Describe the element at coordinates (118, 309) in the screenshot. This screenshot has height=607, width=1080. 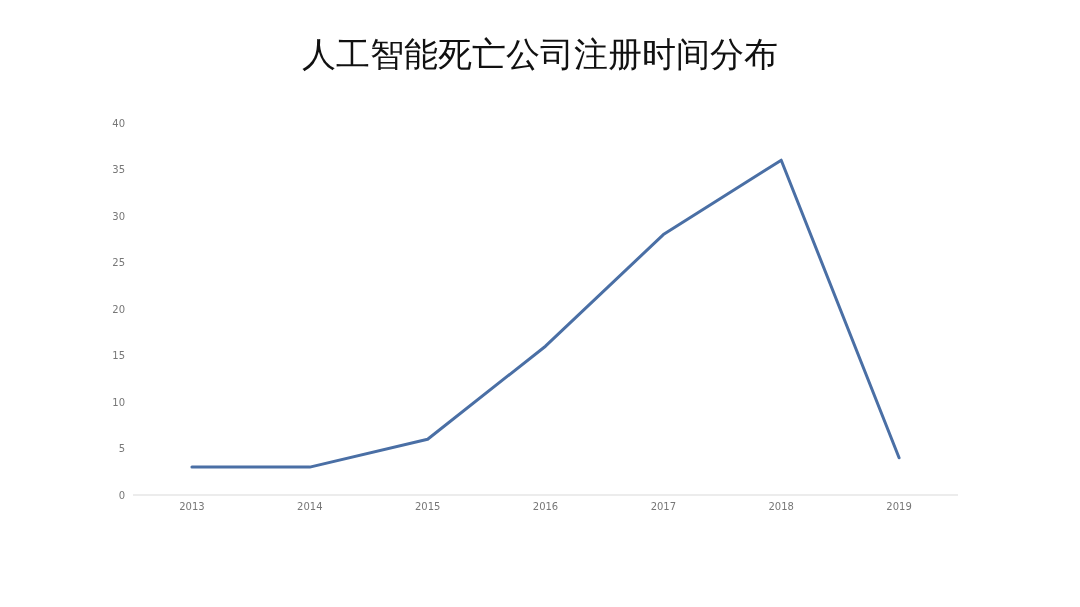
I see `y-tick-label: 20` at that location.